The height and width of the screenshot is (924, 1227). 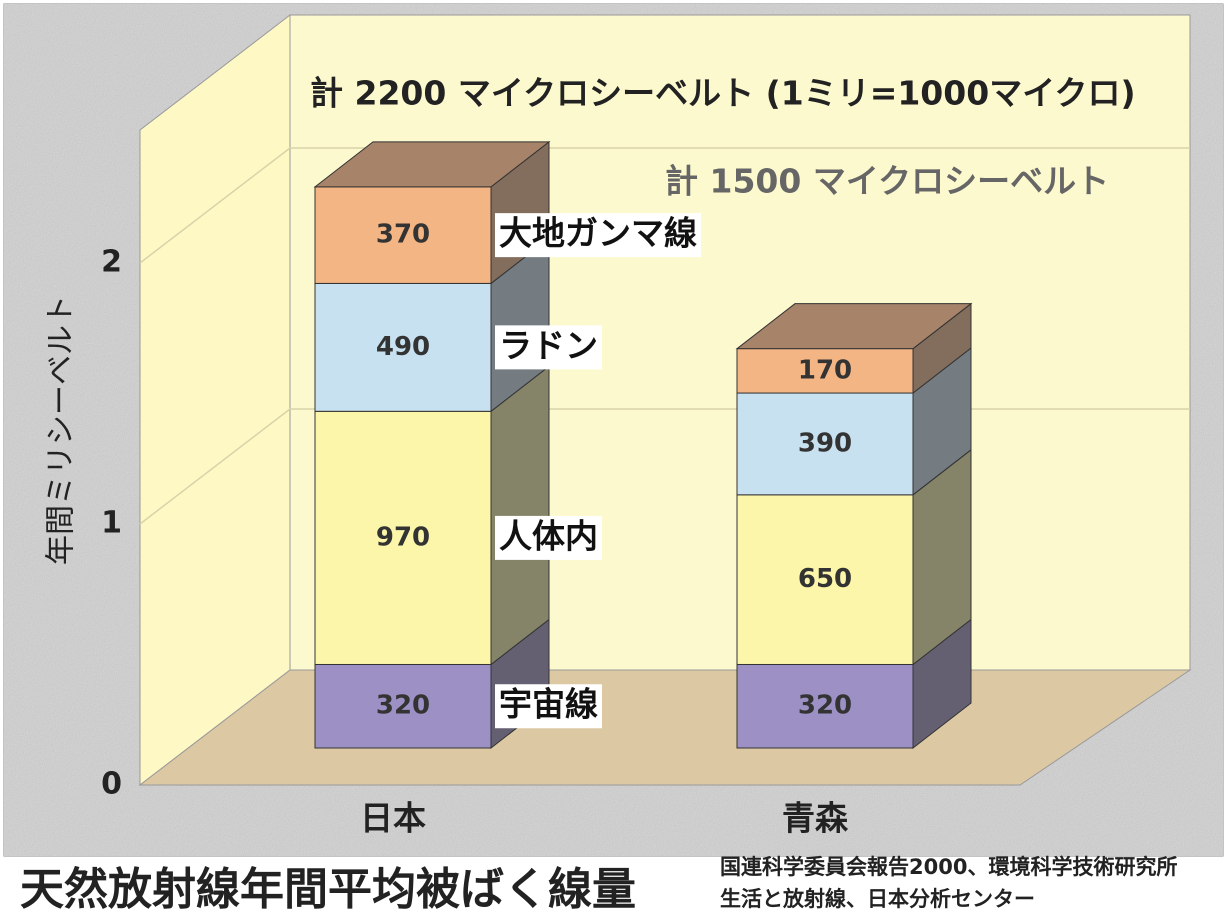 I want to click on y-tick-label: 1, so click(x=111, y=523).